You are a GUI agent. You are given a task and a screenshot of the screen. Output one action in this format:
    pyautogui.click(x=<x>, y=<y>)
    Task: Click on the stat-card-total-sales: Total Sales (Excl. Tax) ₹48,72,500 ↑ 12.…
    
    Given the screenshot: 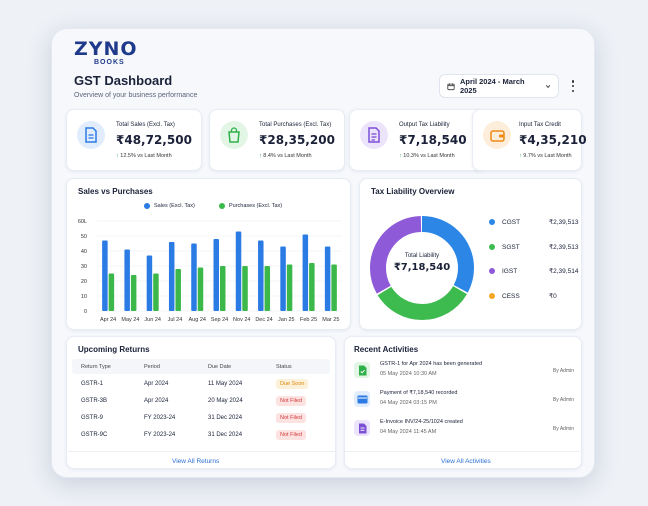 What is the action you would take?
    pyautogui.click(x=134, y=140)
    